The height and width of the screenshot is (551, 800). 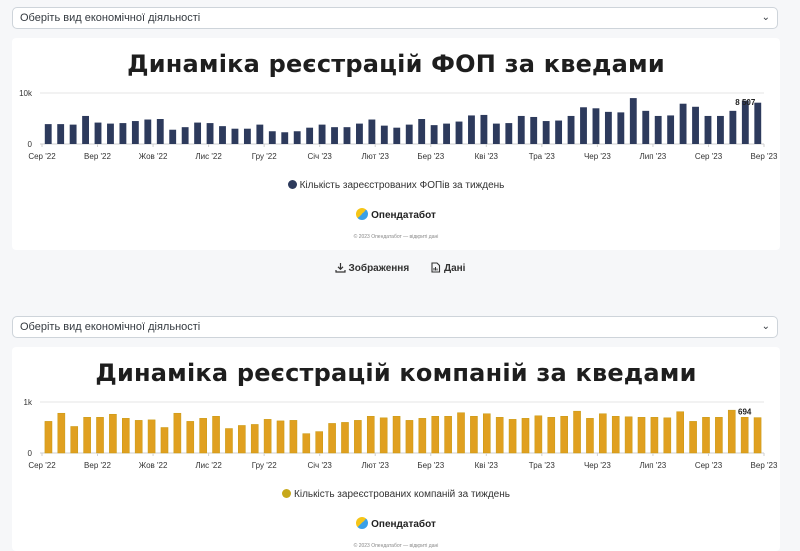 I want to click on x-tick-label: Лип '23, so click(x=653, y=156).